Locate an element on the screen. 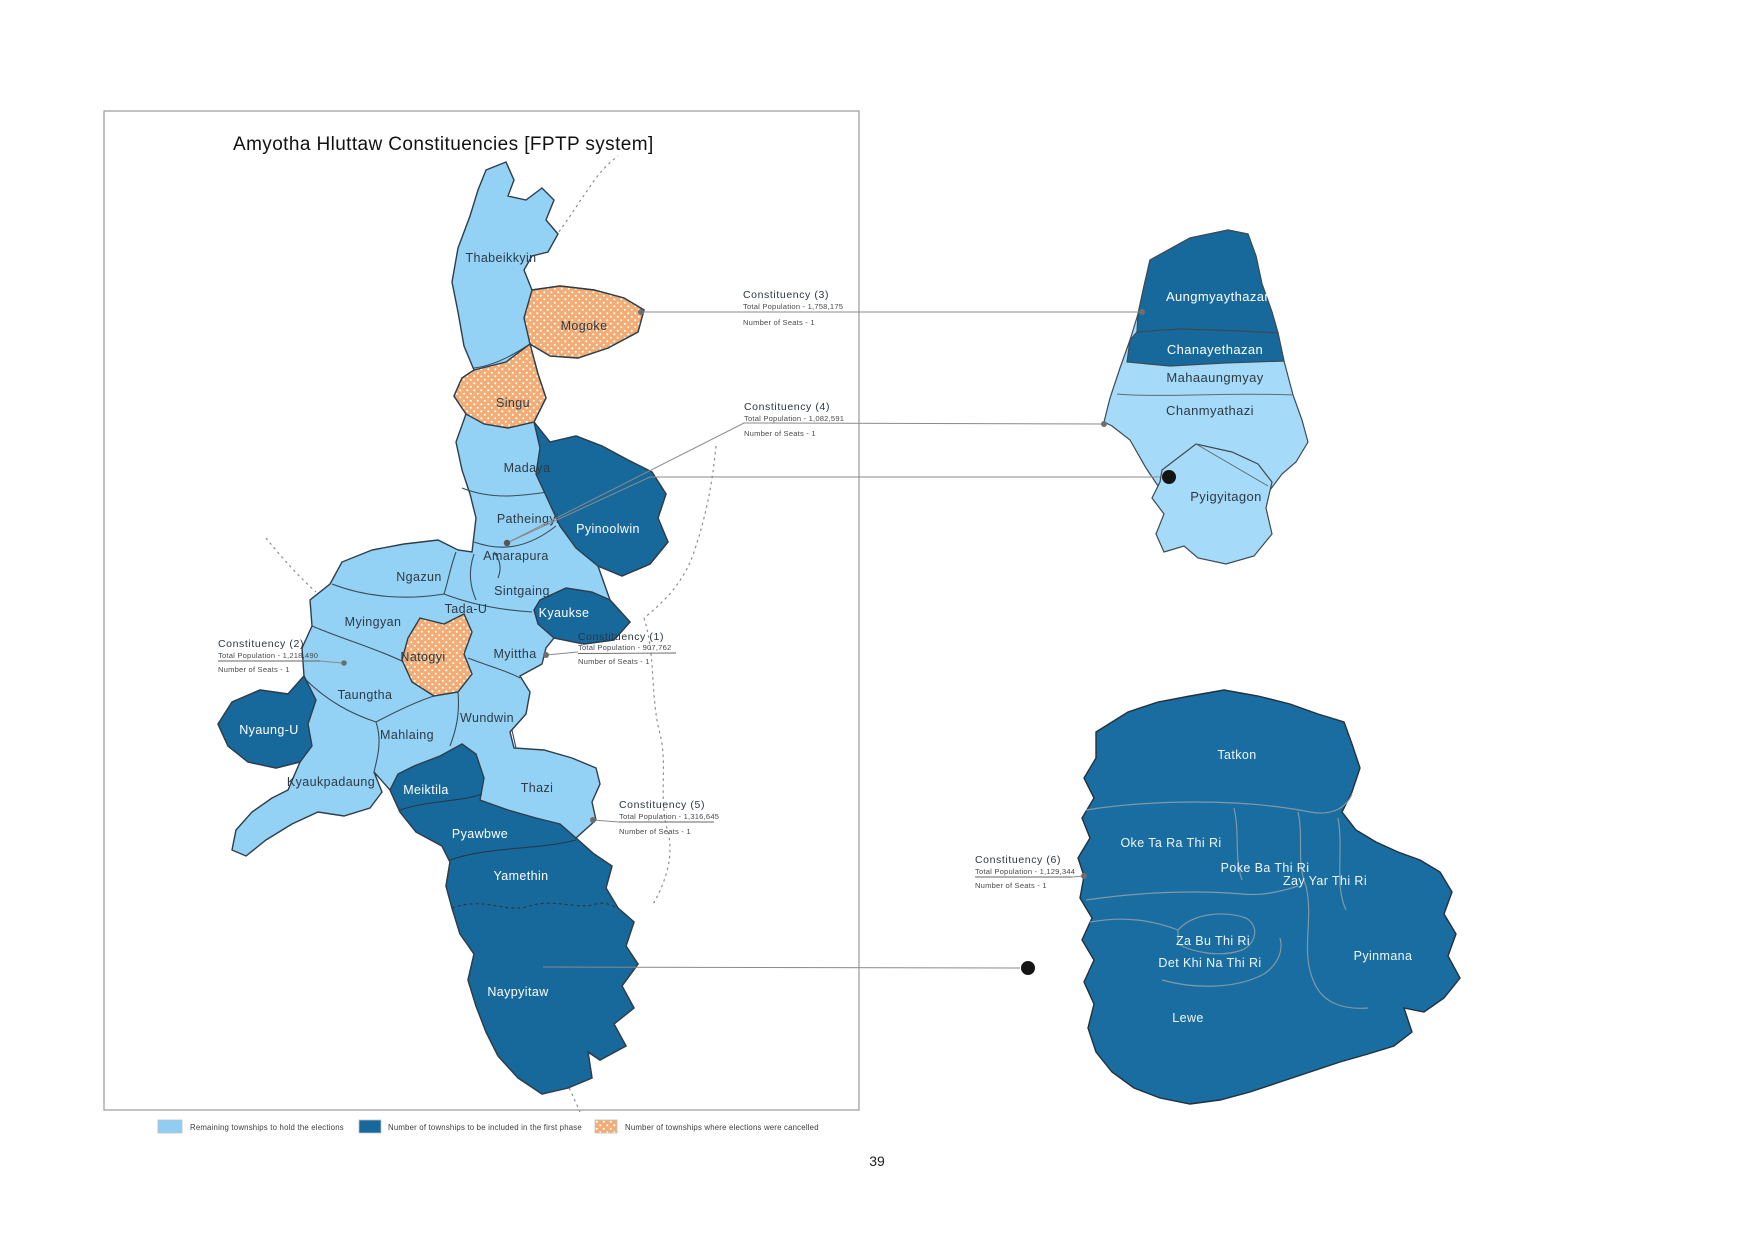 This screenshot has height=1241, width=1754. township-pyinoolwin is located at coordinates (601, 499).